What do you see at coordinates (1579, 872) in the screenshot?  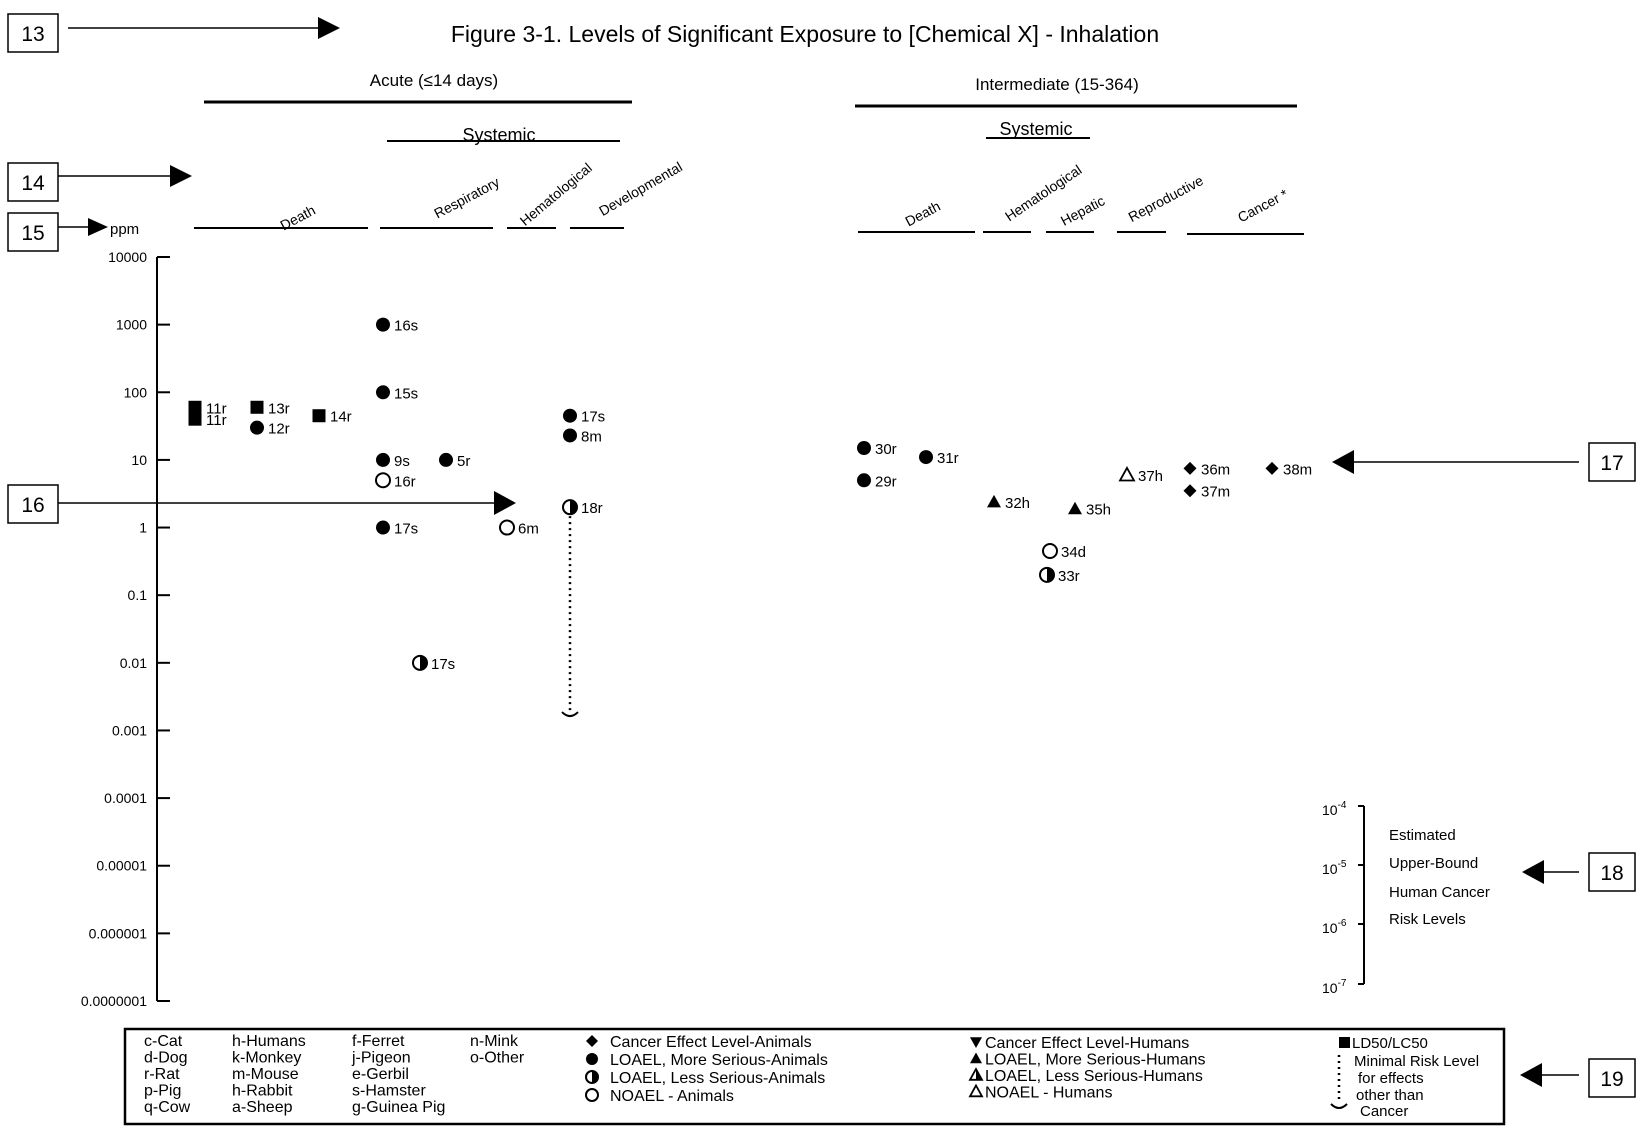 I see `callout-18: 18` at bounding box center [1579, 872].